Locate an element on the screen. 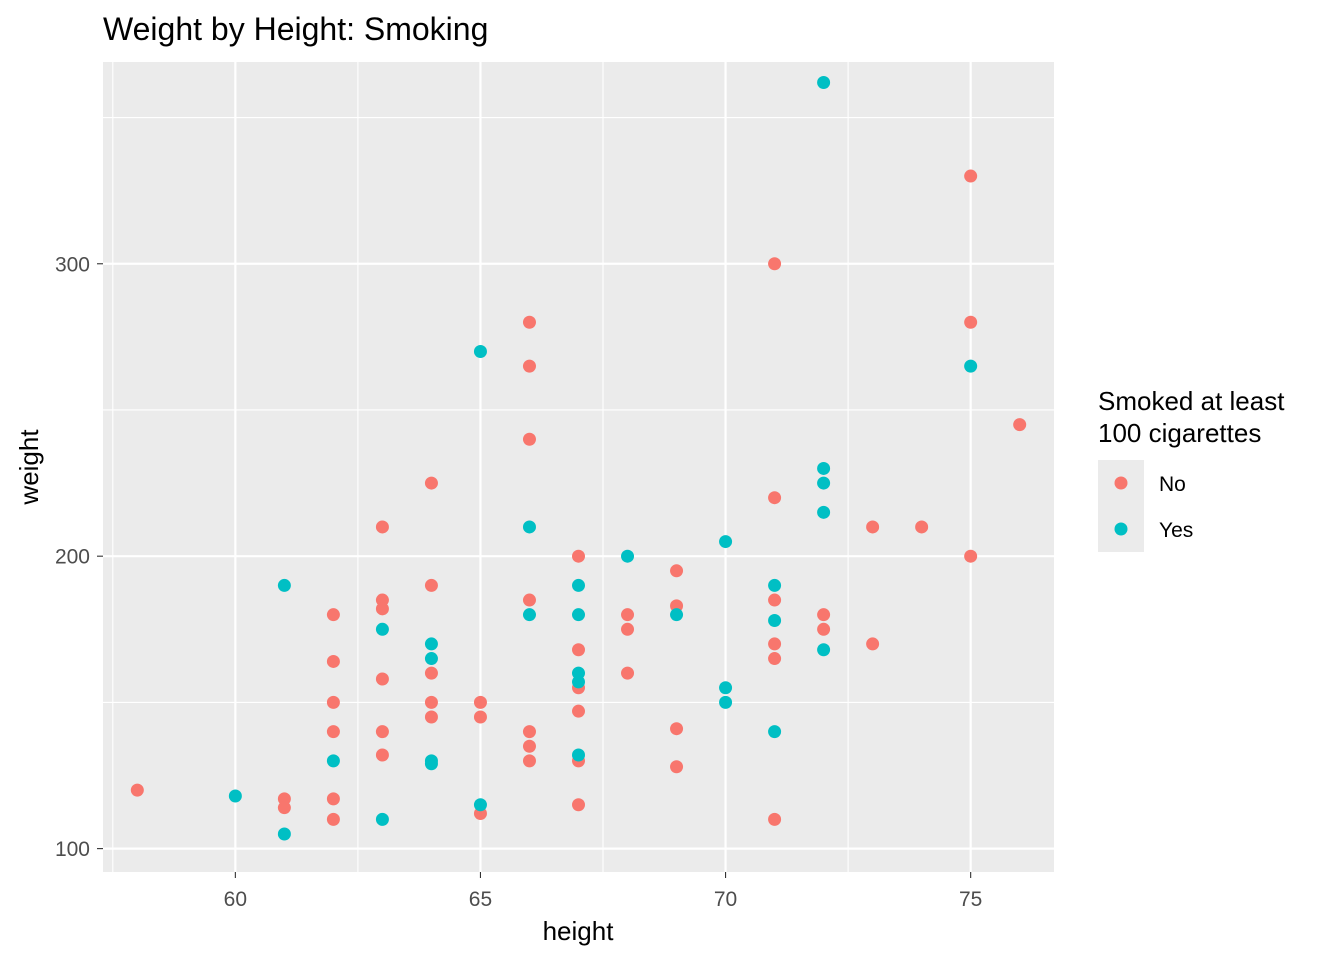  x-axis-ticks: 60 65 70 75 is located at coordinates (603, 891).